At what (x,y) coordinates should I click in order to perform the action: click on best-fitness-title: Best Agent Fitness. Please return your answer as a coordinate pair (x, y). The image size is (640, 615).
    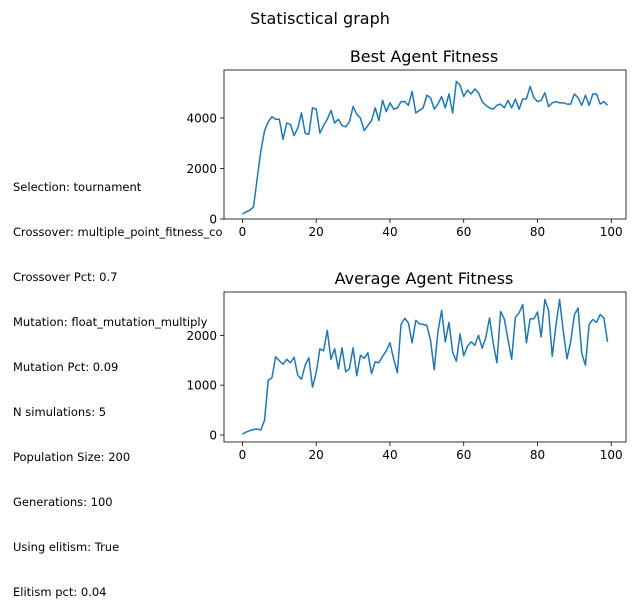
    Looking at the image, I should click on (424, 56).